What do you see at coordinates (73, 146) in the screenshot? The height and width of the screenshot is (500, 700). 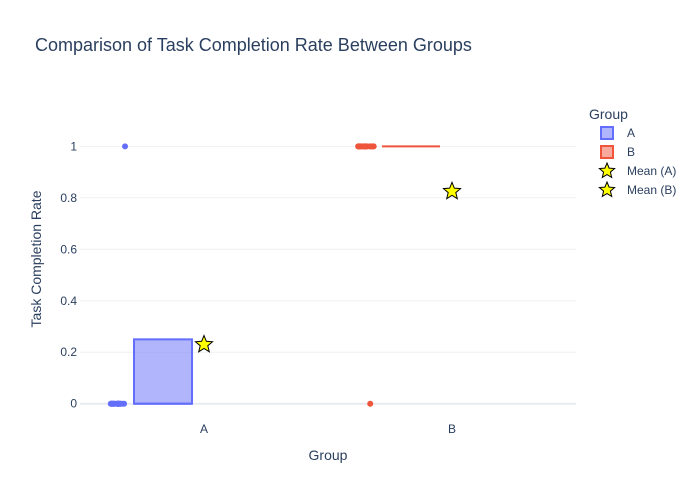 I see `y-tick-label: 1` at bounding box center [73, 146].